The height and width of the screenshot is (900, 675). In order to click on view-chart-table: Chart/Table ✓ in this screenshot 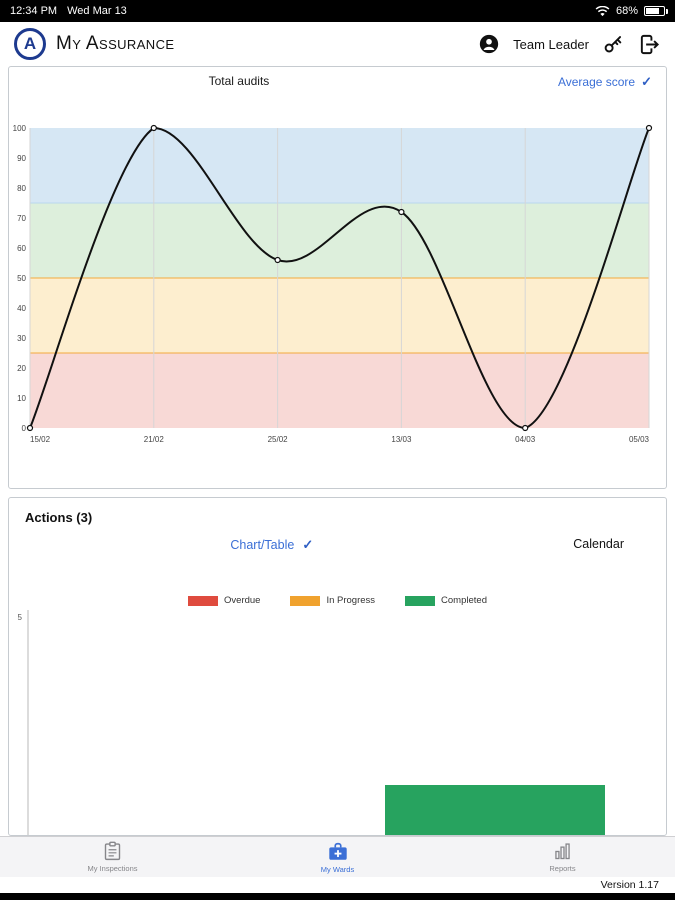, I will do `click(272, 545)`.